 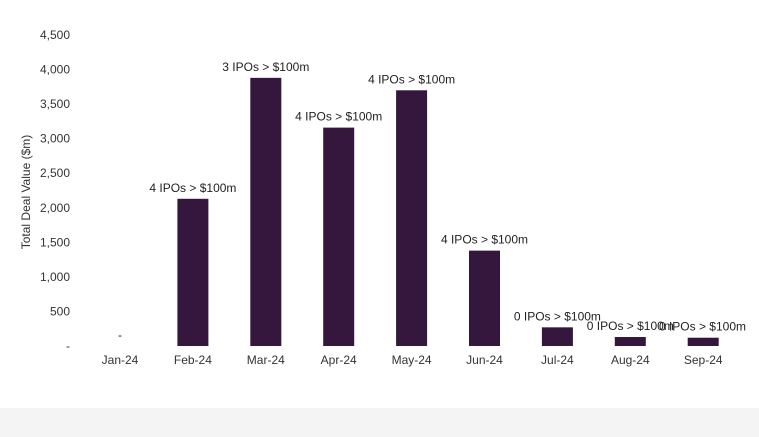 I want to click on data-label: 3 IPOs > $100m, so click(x=265, y=67).